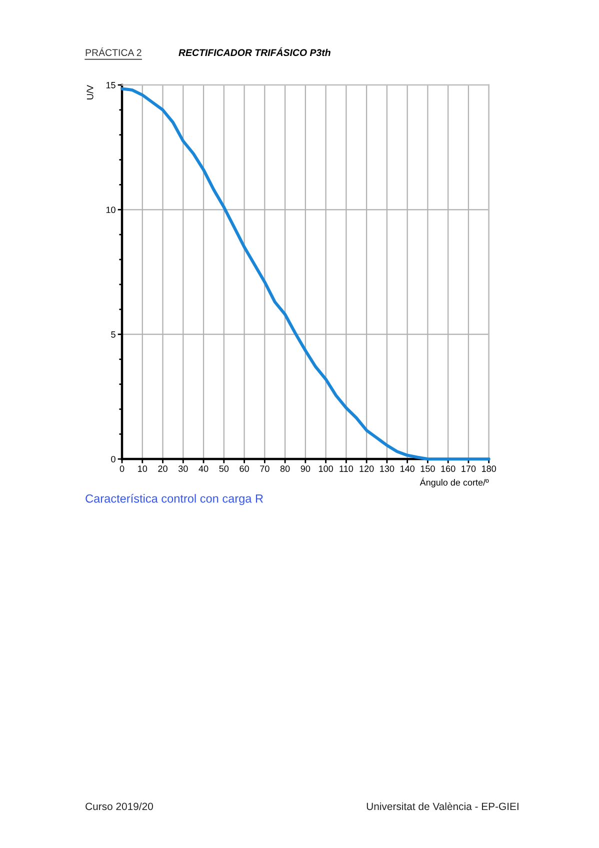  I want to click on x-axis-title: Ángulo de corte/º, so click(454, 483).